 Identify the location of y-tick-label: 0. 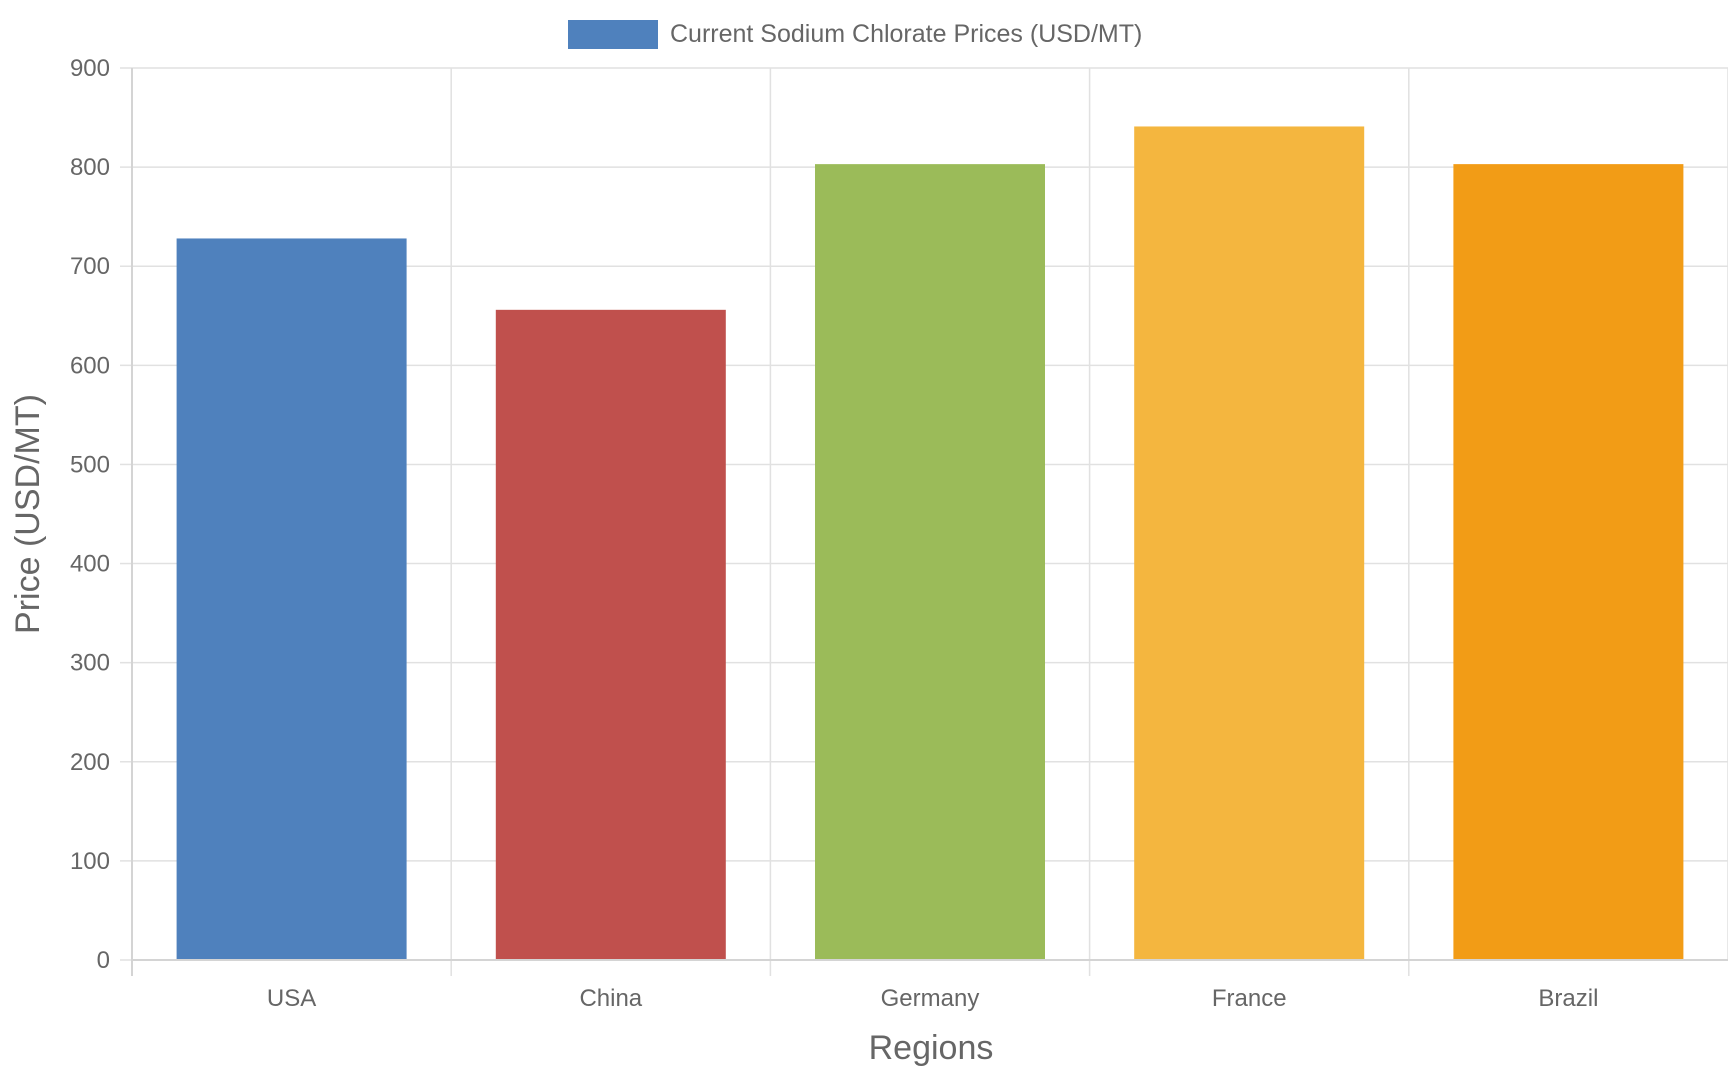
(103, 960).